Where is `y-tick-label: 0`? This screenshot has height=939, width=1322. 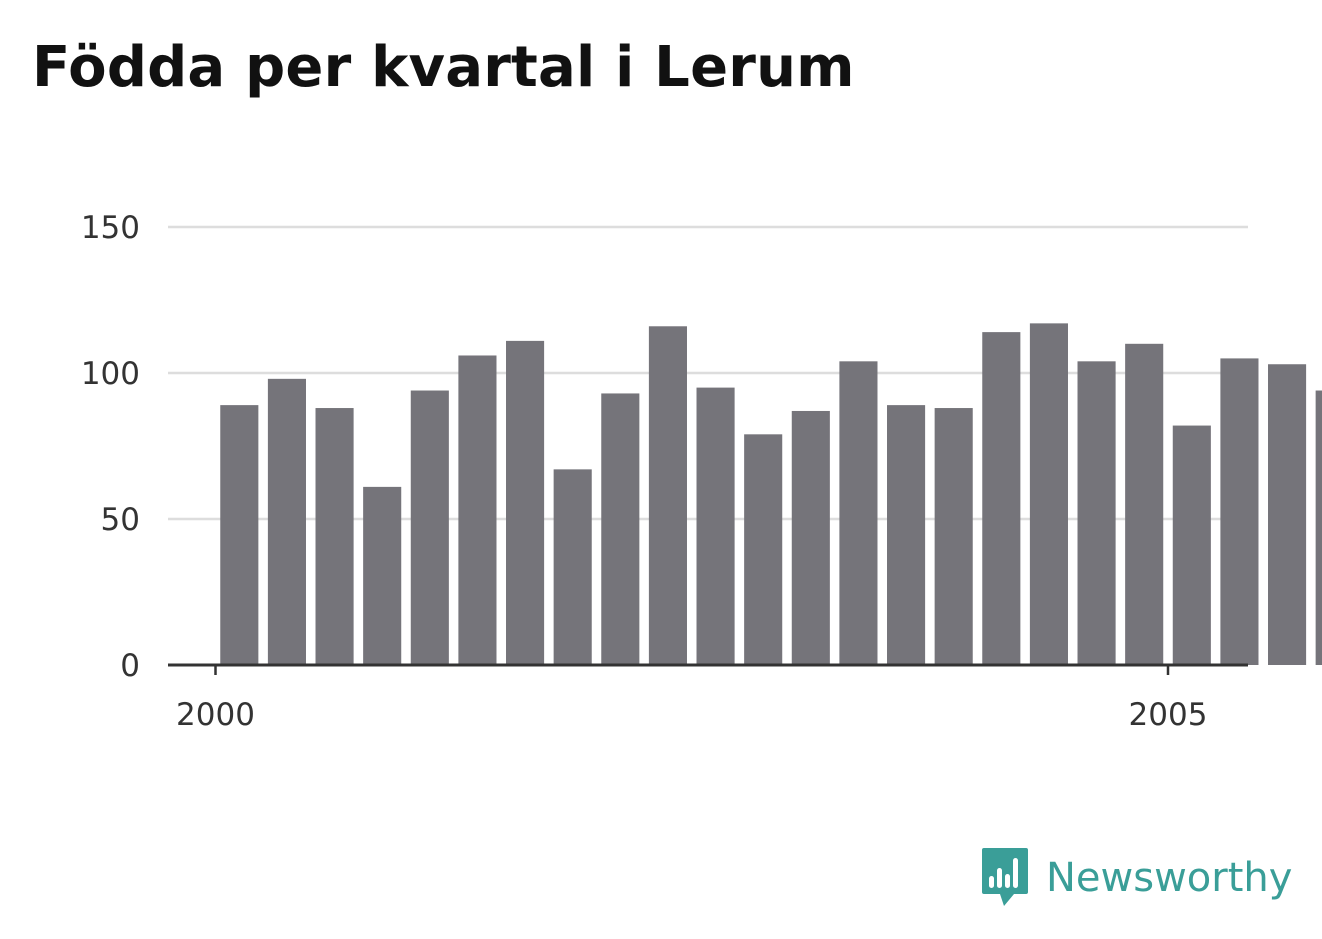 y-tick-label: 0 is located at coordinates (130, 666).